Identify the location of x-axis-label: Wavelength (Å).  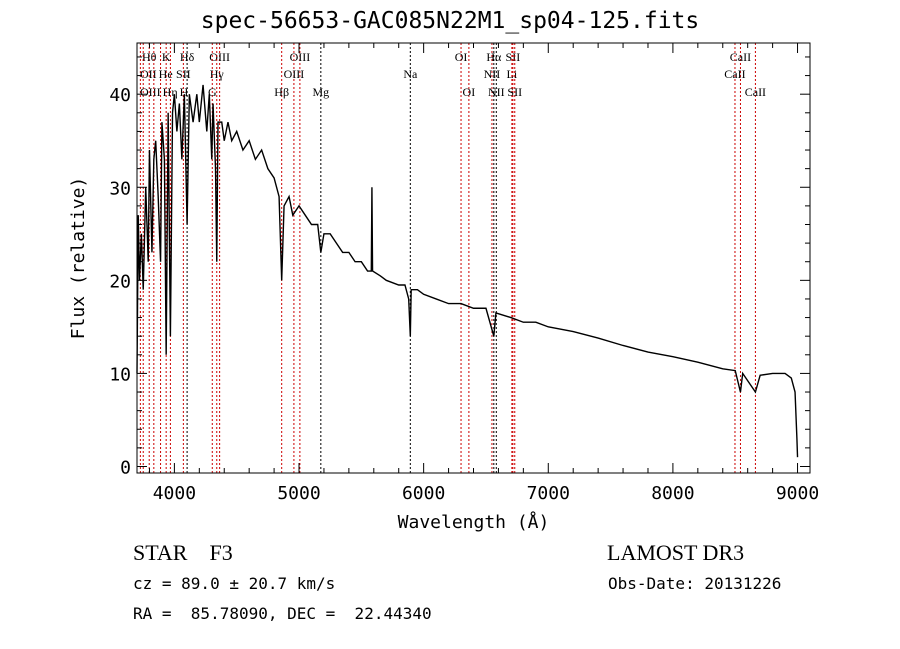
(474, 522).